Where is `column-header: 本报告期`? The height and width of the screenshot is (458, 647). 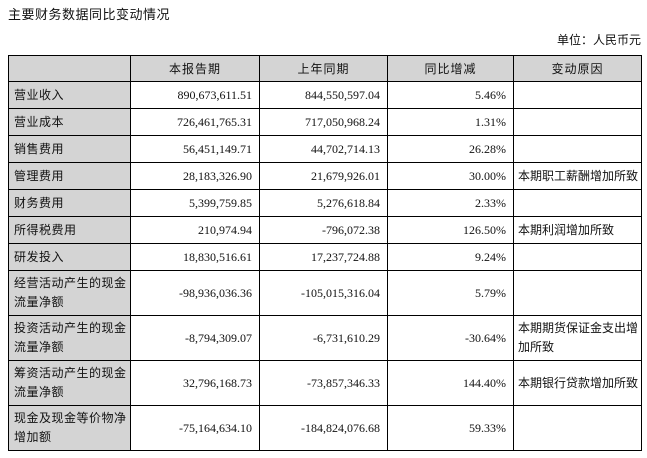
column-header: 本报告期 is located at coordinates (195, 68).